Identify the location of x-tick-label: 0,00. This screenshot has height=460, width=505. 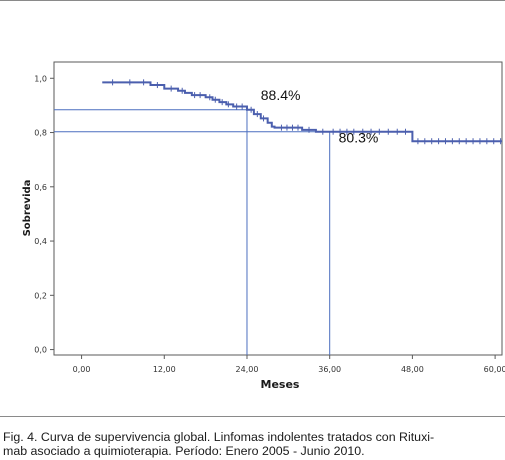
(82, 369).